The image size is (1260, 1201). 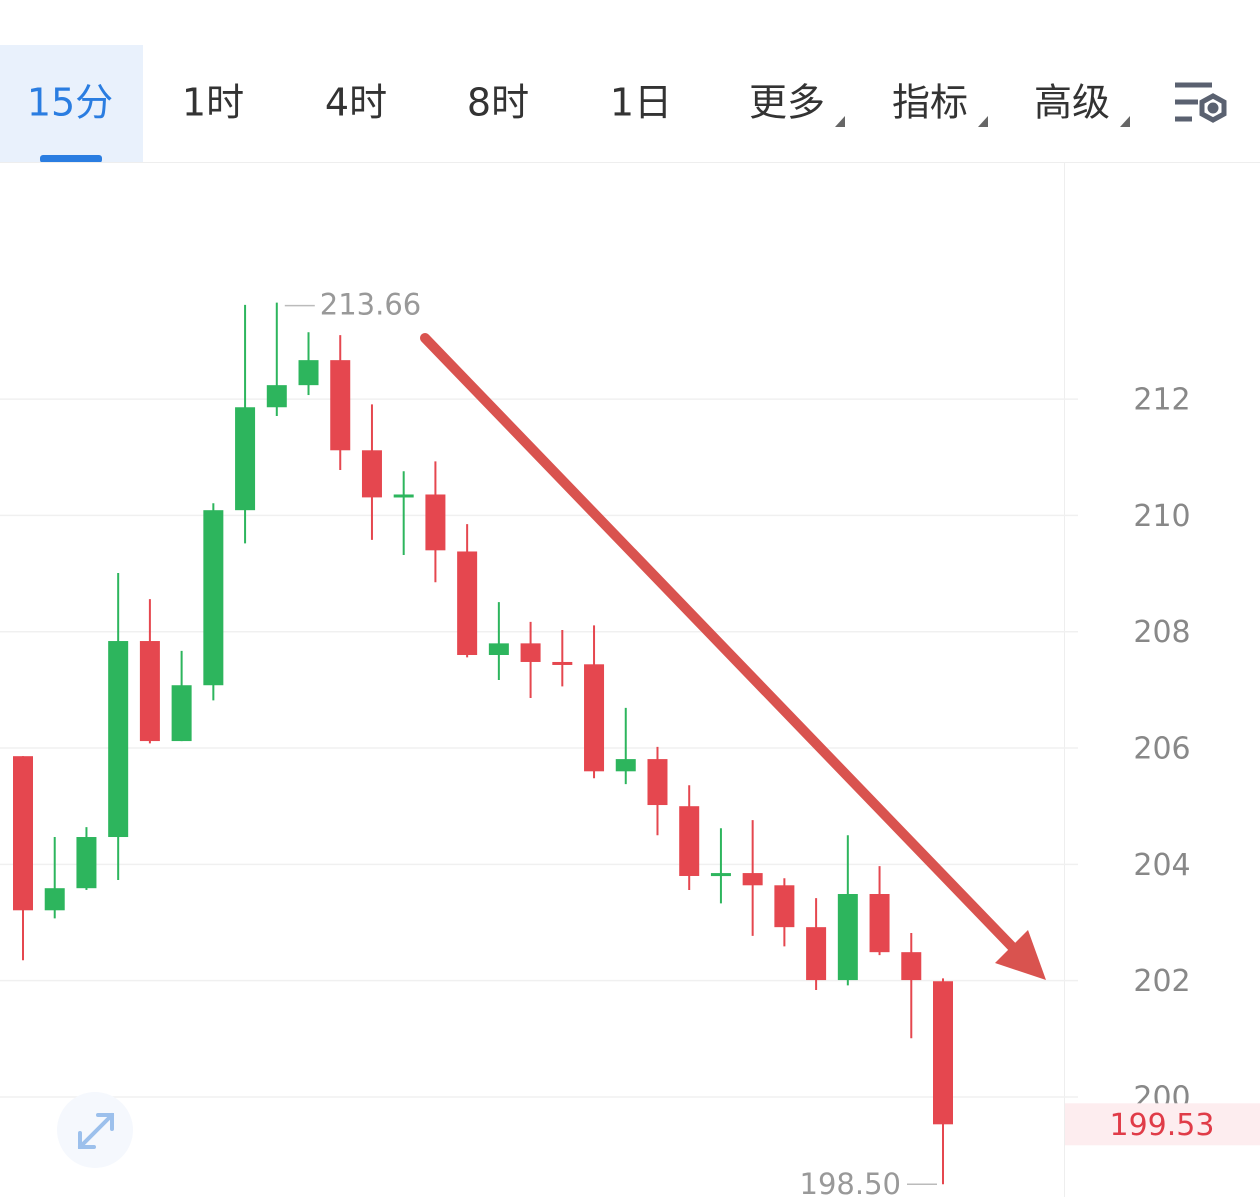 I want to click on y-tick-label: 206, so click(x=1161, y=749).